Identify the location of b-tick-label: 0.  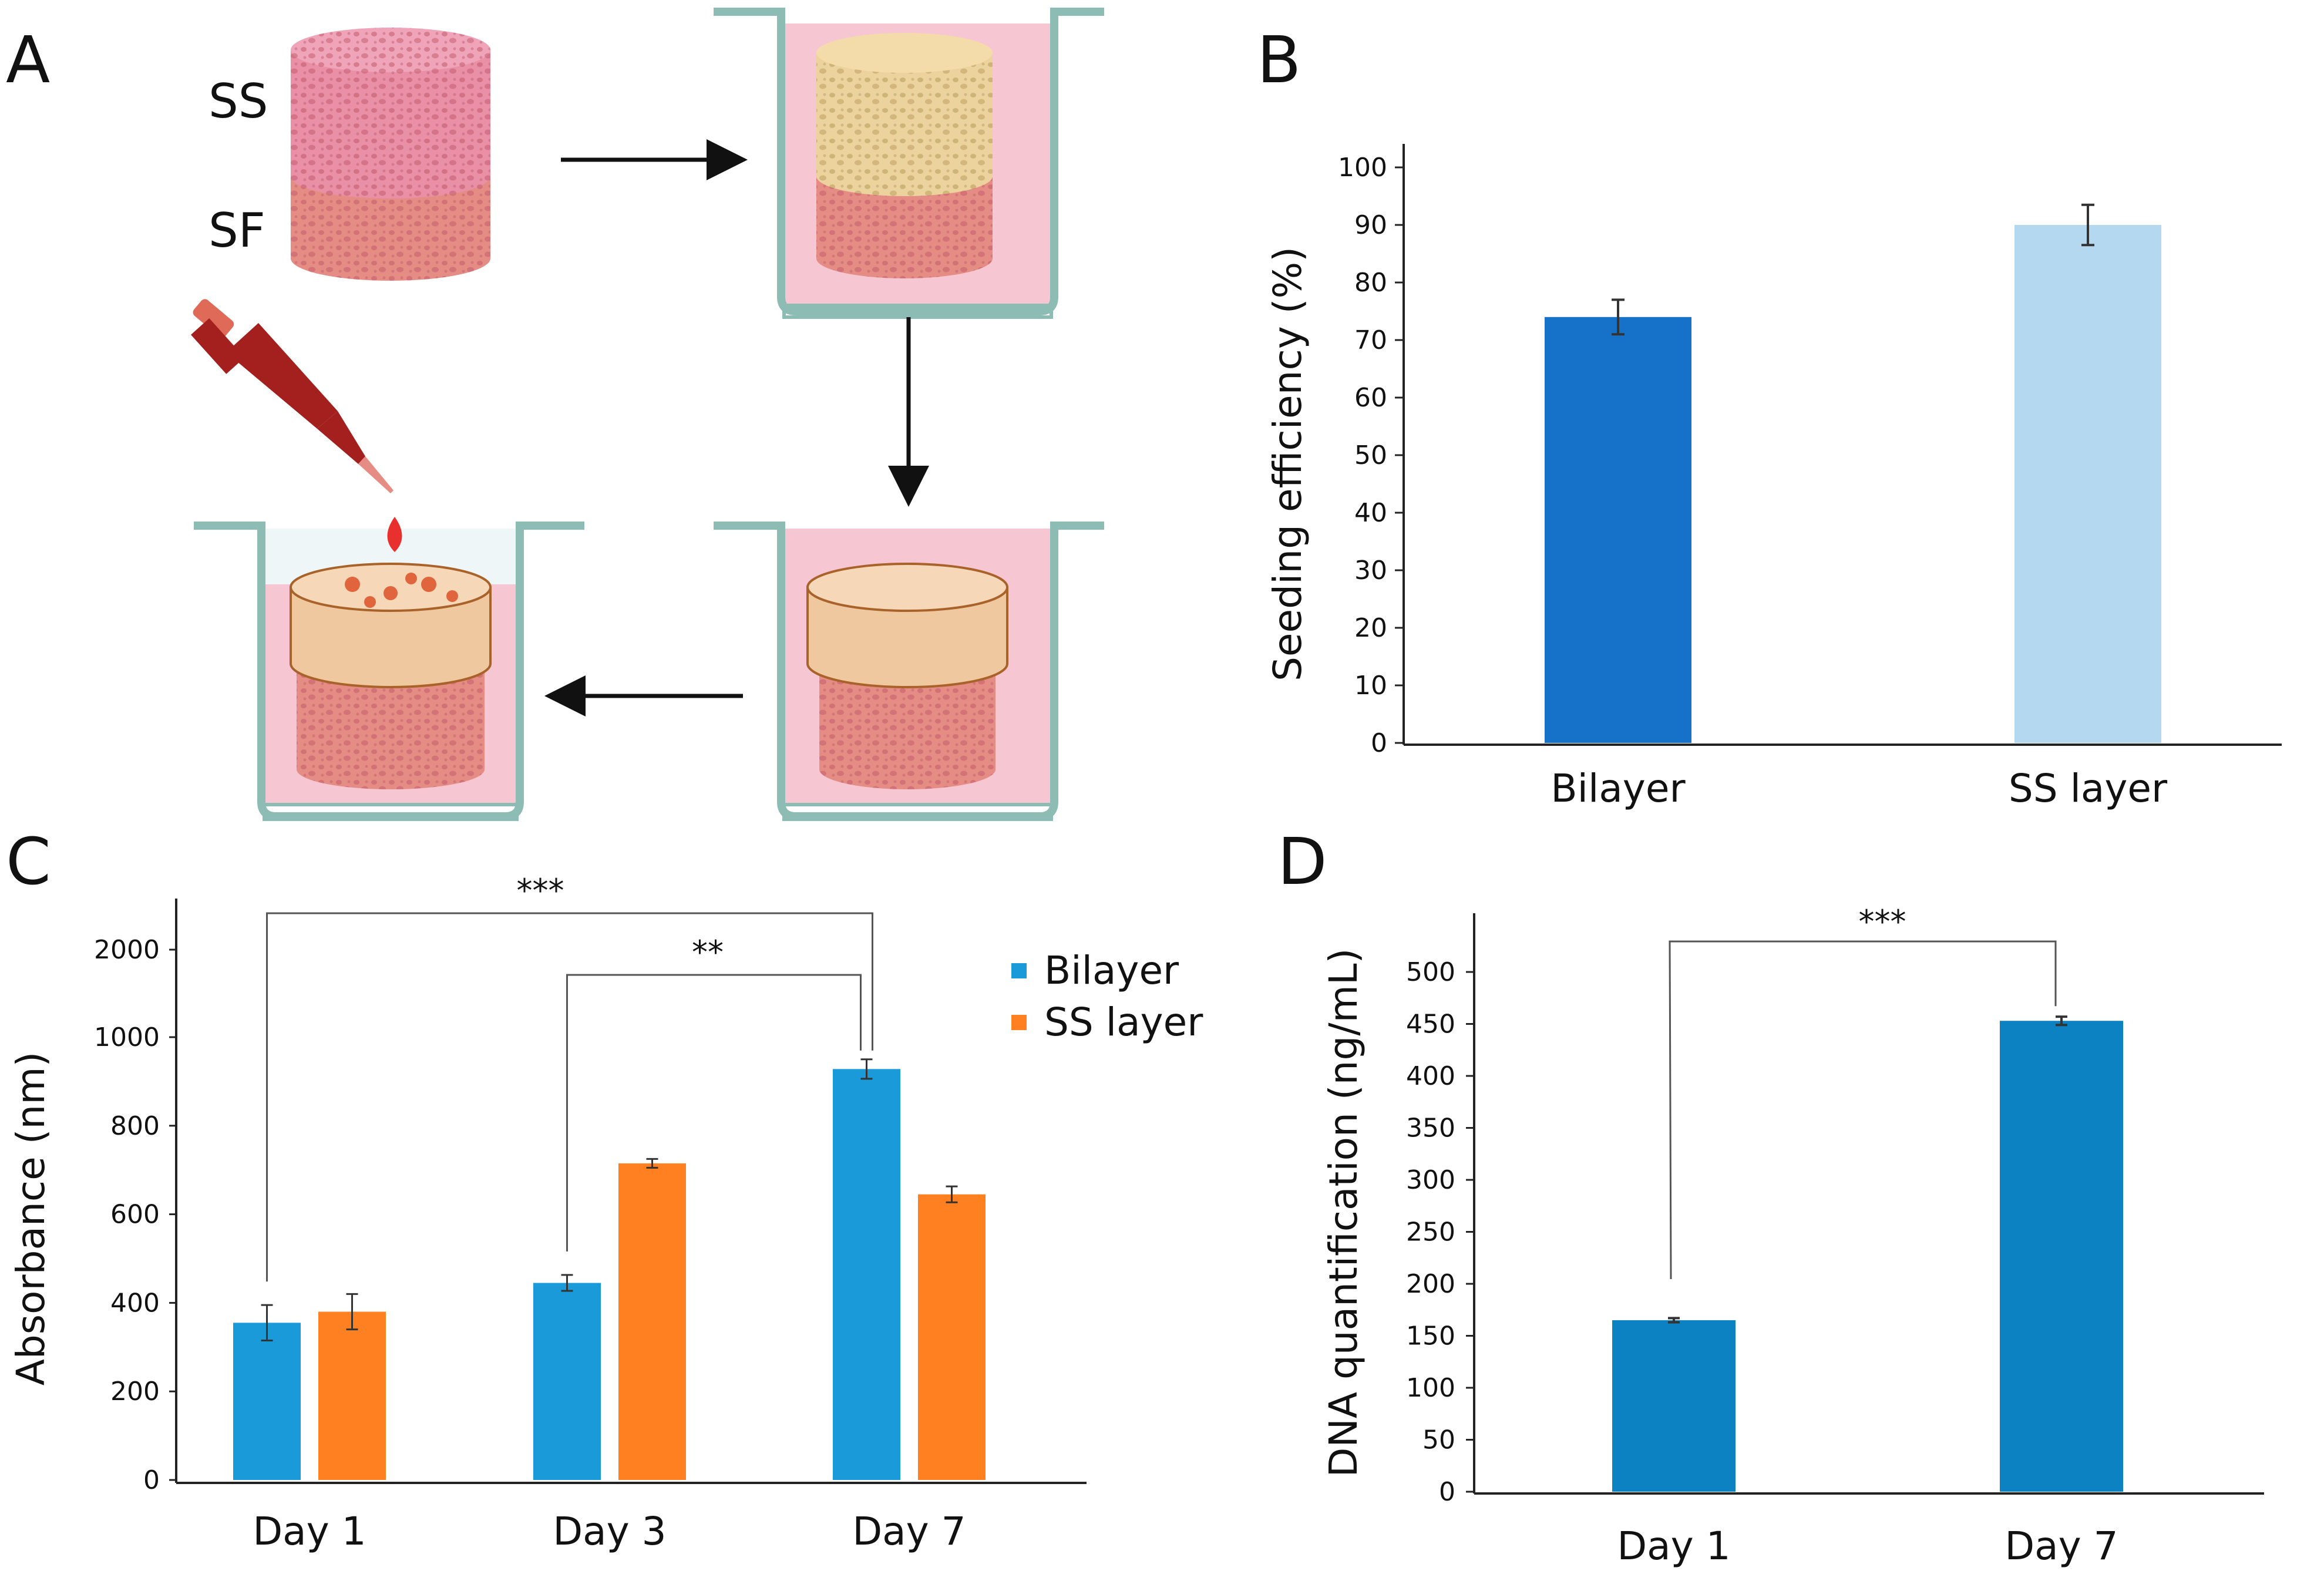
(1379, 743).